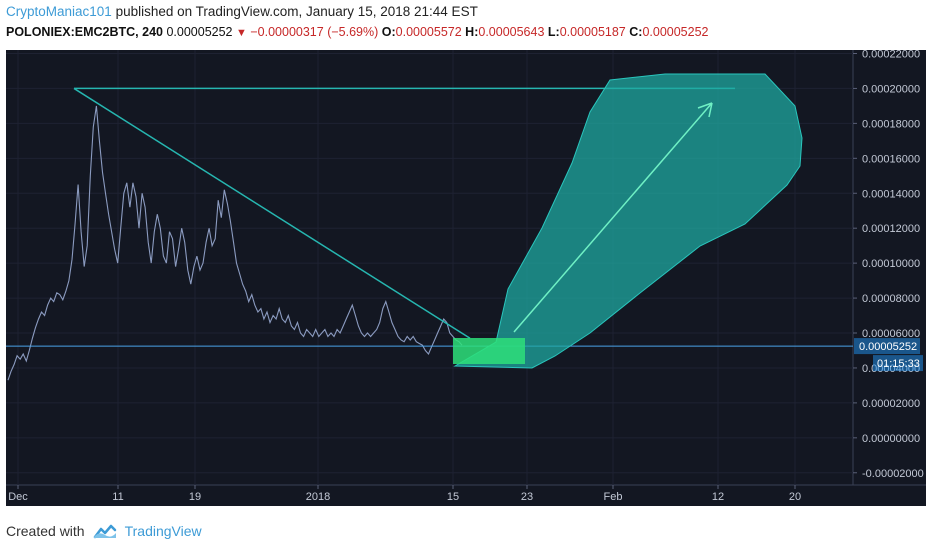 The width and height of the screenshot is (932, 550). I want to click on price-change: −0.00000317 (−5.69%), so click(314, 32).